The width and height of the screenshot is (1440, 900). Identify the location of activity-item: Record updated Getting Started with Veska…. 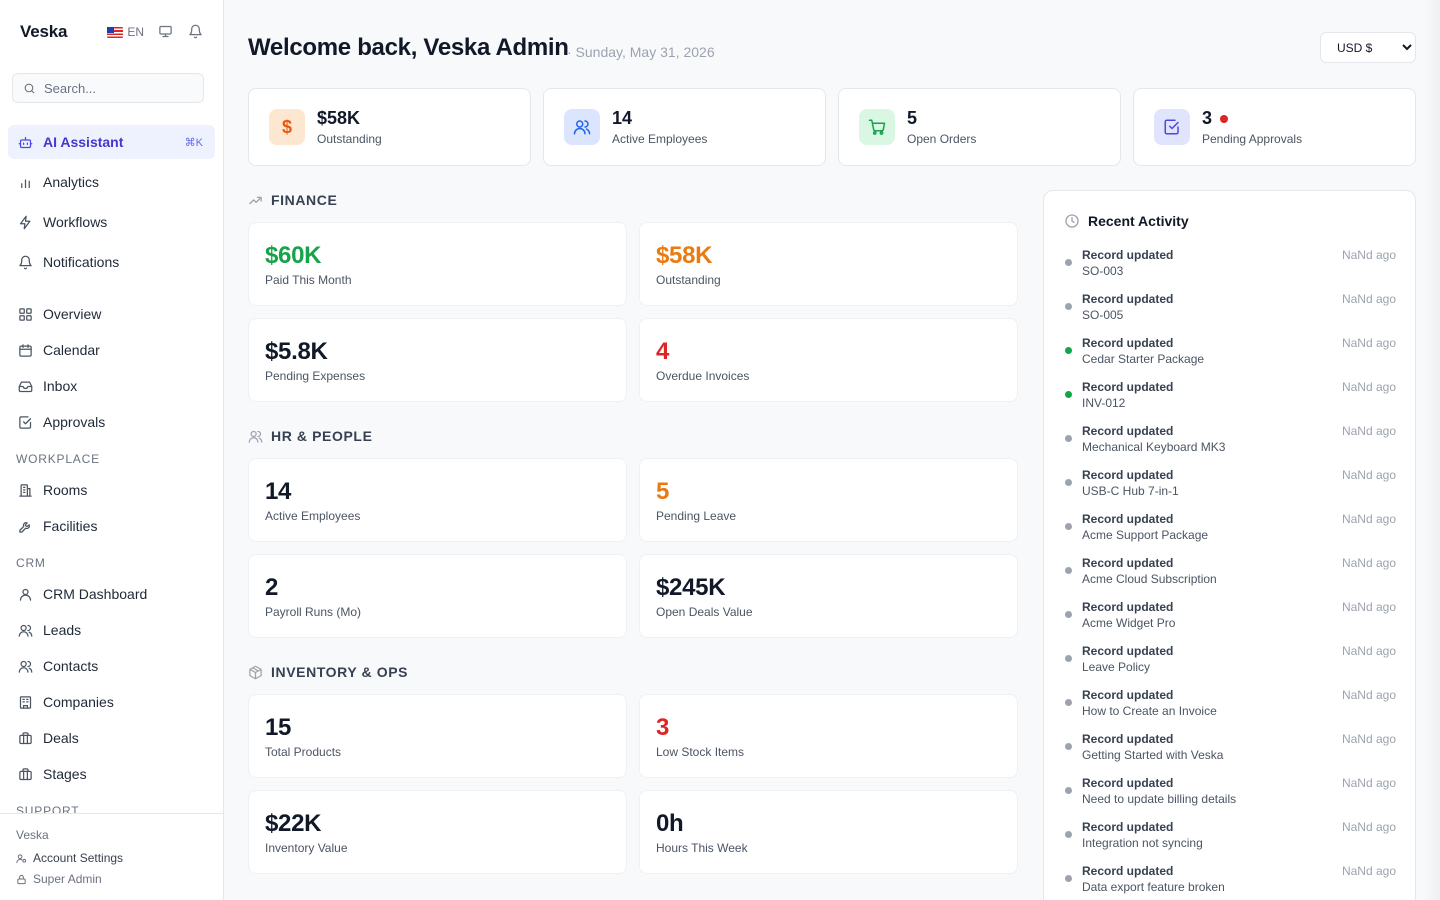
(1230, 752).